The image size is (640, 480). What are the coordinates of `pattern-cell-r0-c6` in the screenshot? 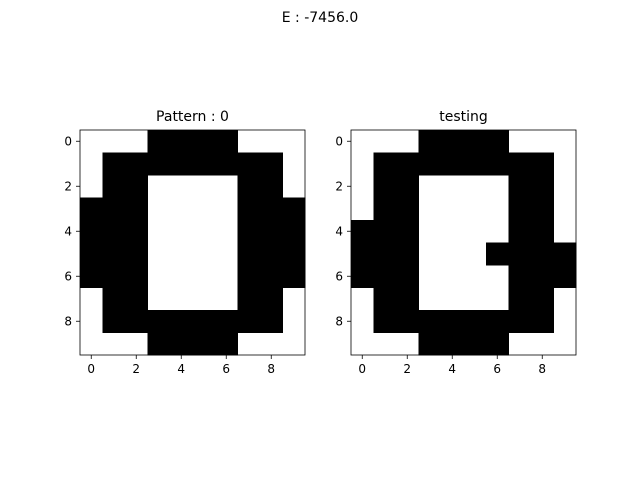 It's located at (226, 141).